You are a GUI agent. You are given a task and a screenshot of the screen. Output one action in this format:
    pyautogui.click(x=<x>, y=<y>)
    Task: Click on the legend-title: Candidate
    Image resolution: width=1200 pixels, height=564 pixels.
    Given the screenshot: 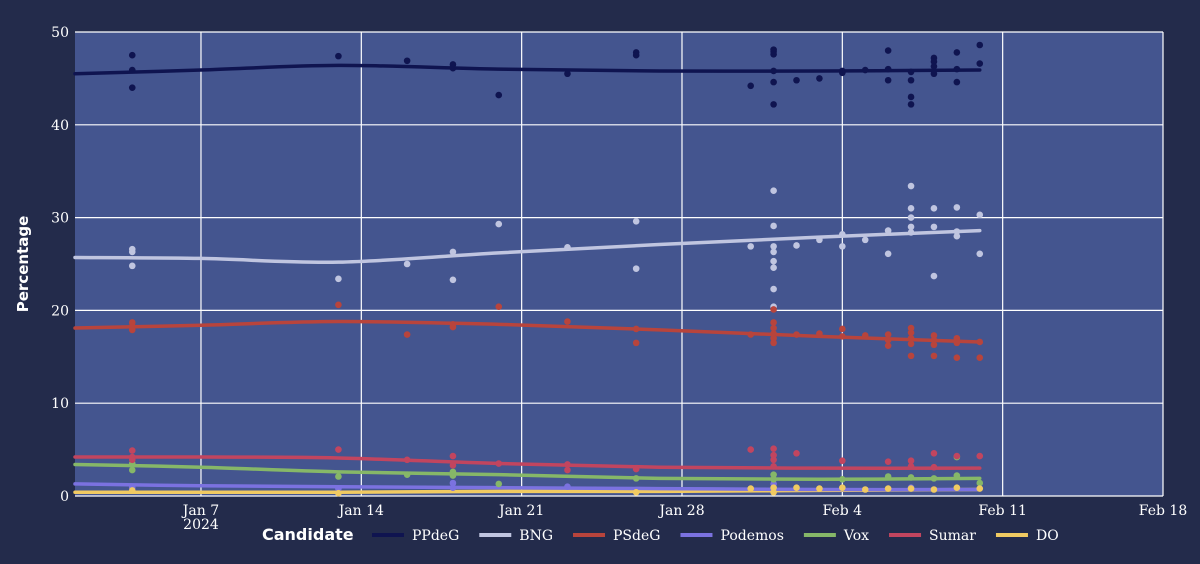 What is the action you would take?
    pyautogui.click(x=308, y=534)
    